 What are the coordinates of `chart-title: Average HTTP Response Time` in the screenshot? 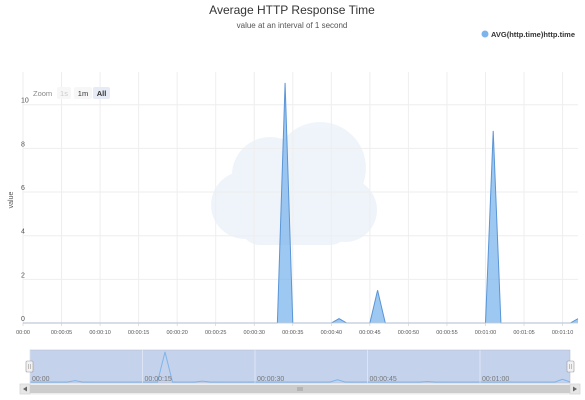 It's located at (292, 10).